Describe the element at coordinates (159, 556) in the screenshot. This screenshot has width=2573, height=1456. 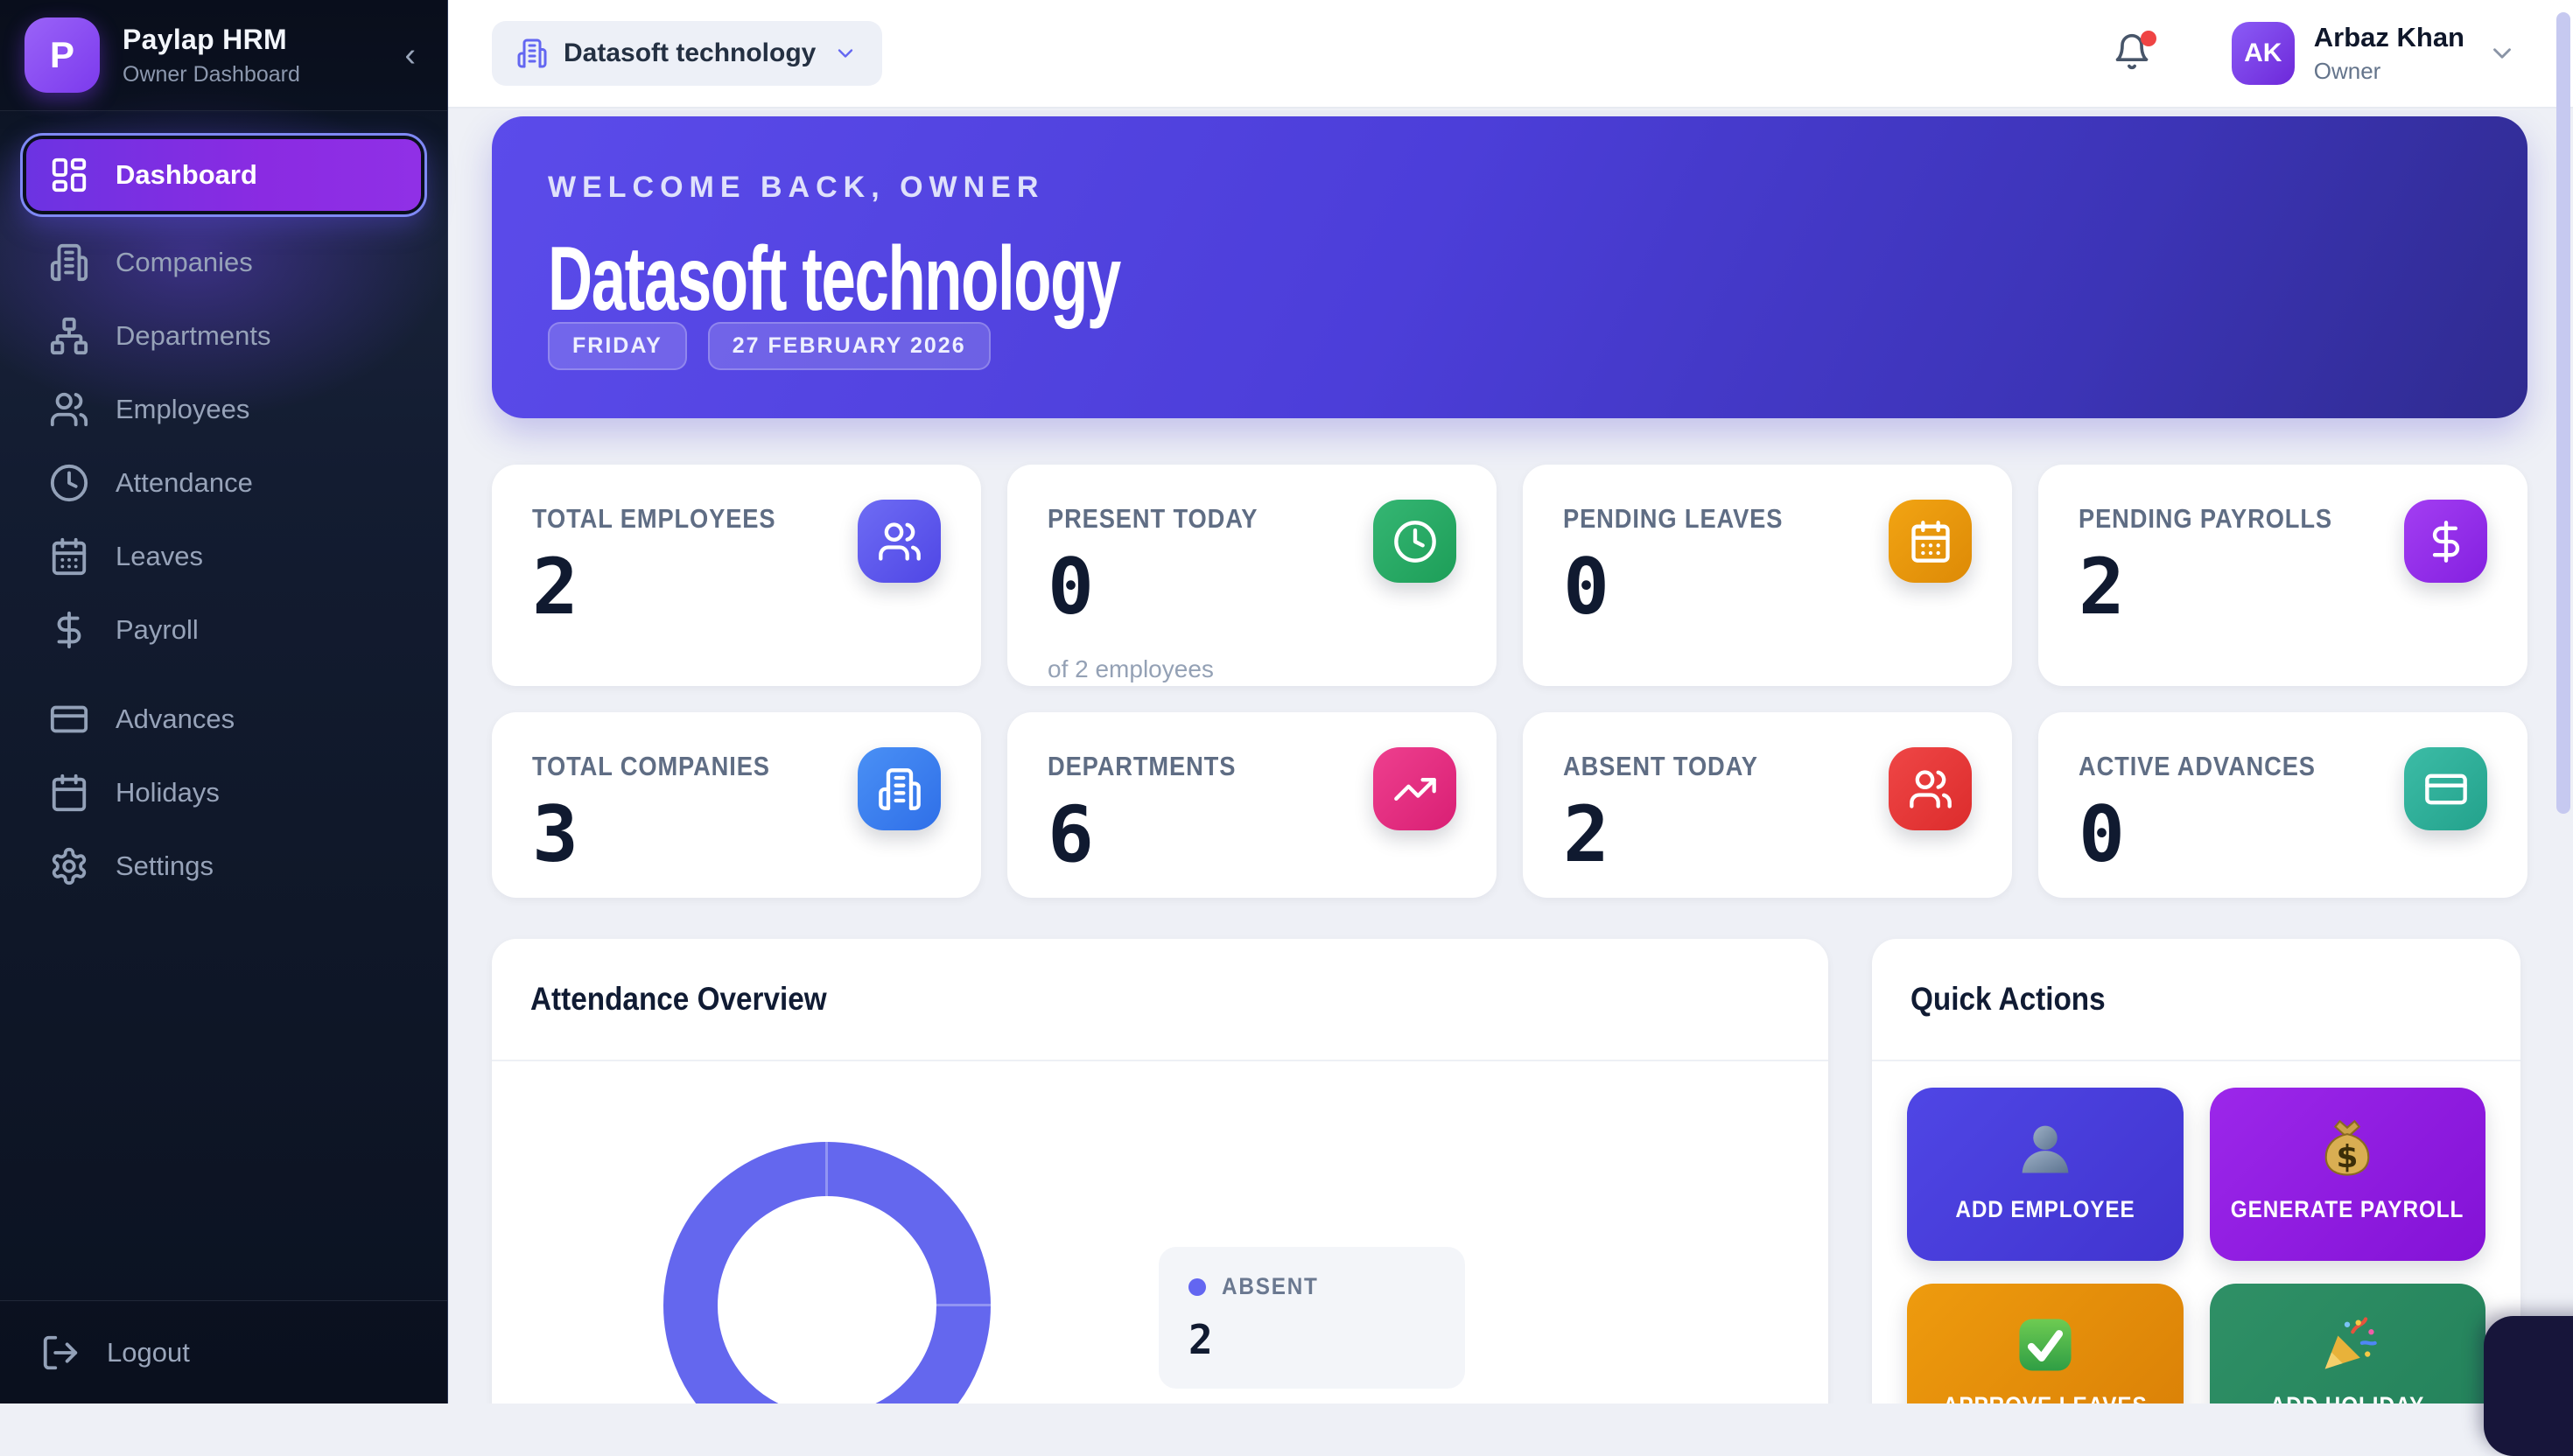
I see `sidebar-item-label: Leaves` at that location.